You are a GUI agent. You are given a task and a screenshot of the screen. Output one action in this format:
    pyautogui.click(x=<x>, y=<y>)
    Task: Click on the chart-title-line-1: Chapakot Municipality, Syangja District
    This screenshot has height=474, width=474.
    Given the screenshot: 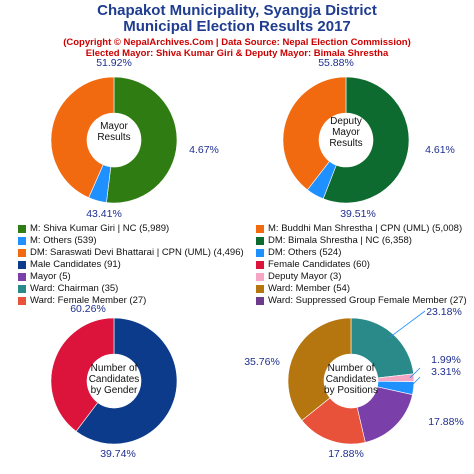 What is the action you would take?
    pyautogui.click(x=237, y=10)
    